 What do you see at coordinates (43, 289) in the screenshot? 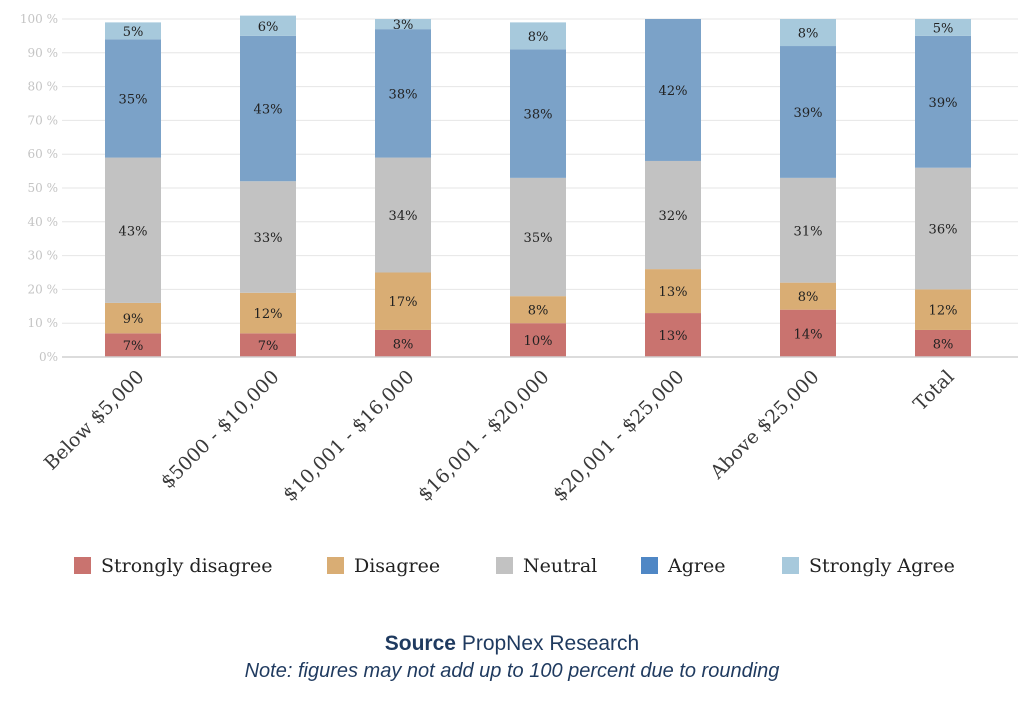
I see `y-tick-label: 20 %` at bounding box center [43, 289].